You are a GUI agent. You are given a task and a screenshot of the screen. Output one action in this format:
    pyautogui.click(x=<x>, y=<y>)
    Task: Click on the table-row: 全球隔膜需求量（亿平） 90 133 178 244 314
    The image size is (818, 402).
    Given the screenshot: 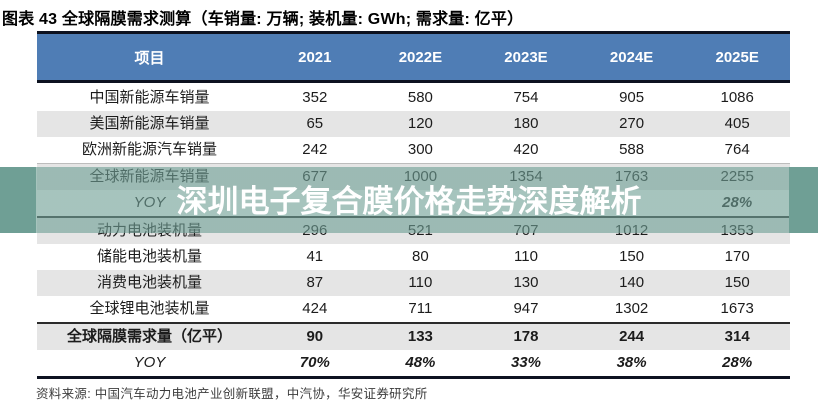 What is the action you would take?
    pyautogui.click(x=413, y=335)
    